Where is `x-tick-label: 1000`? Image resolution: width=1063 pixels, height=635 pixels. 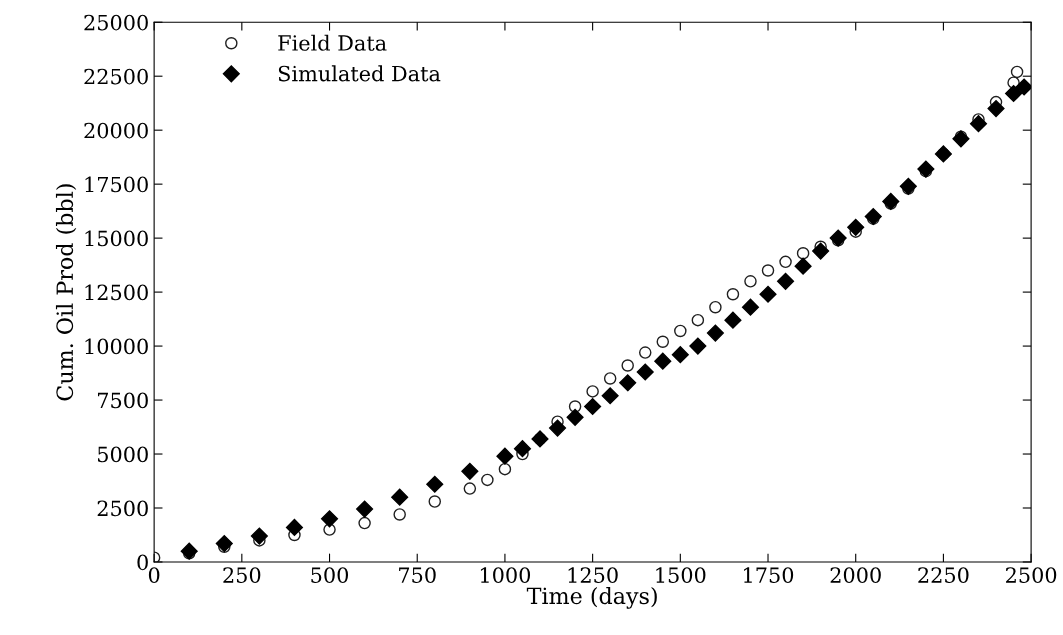 x-tick-label: 1000 is located at coordinates (505, 575).